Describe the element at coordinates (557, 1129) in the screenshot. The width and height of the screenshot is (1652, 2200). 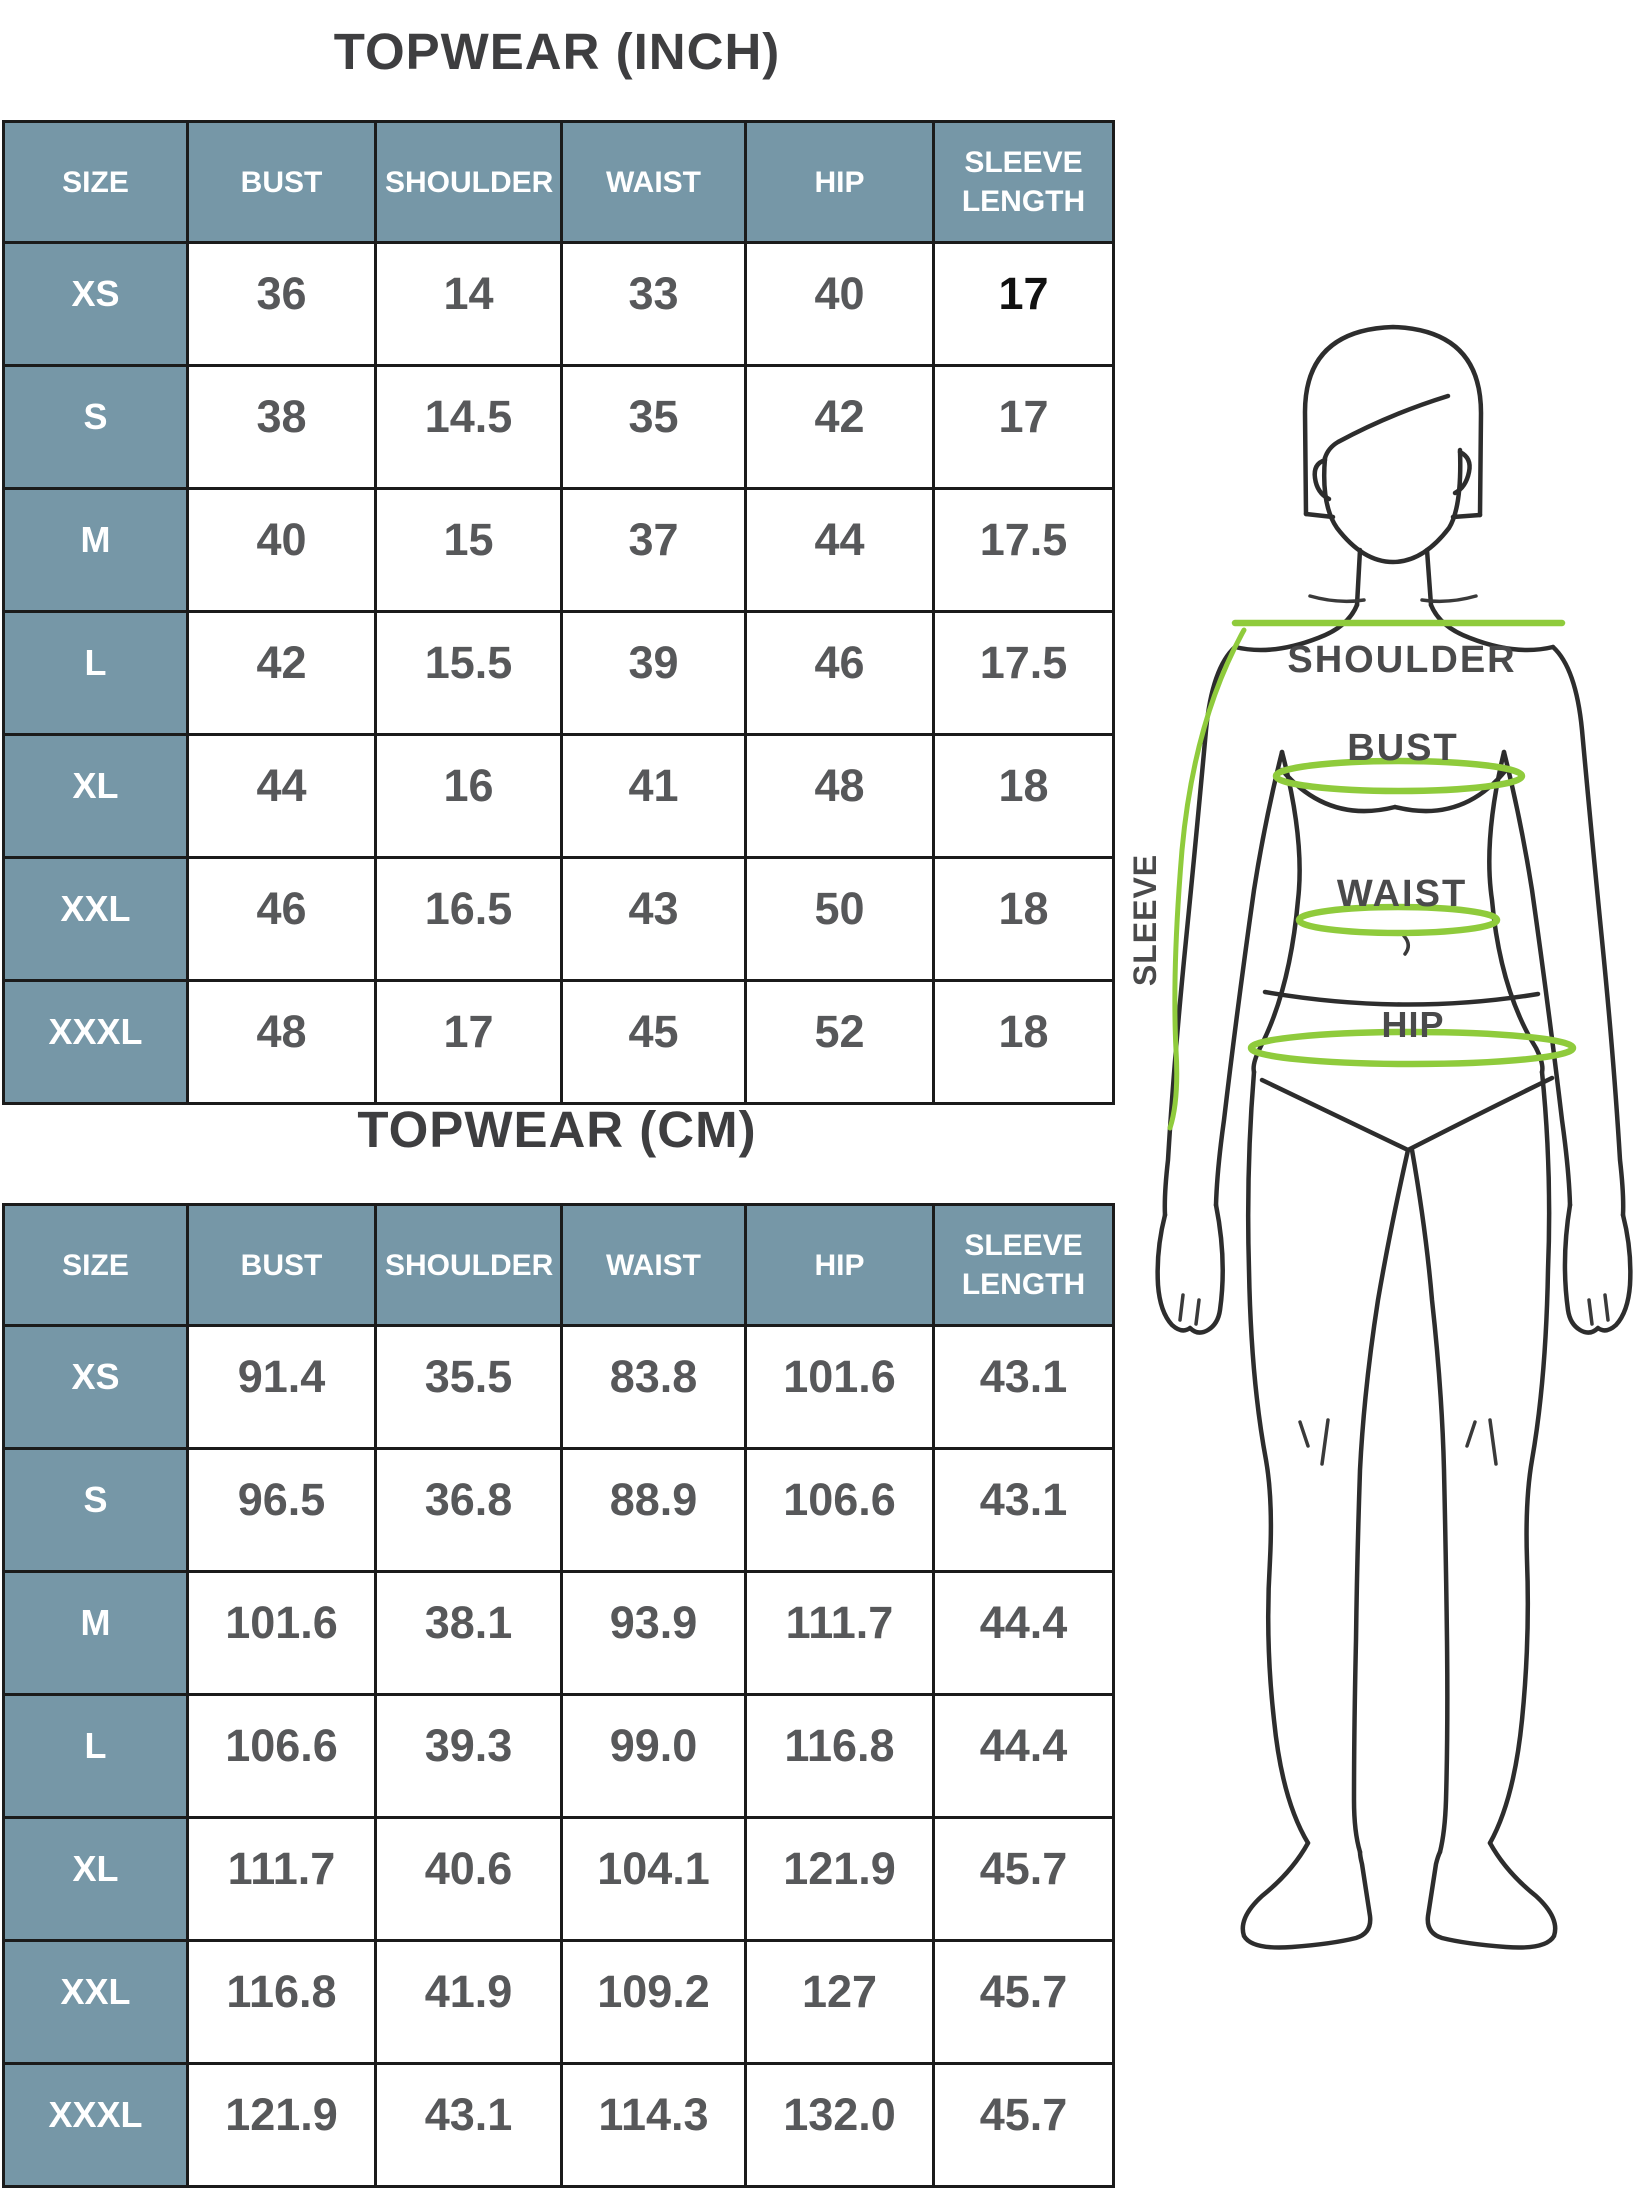
I see `topwear-cm-title: TOPWEAR (CM)` at that location.